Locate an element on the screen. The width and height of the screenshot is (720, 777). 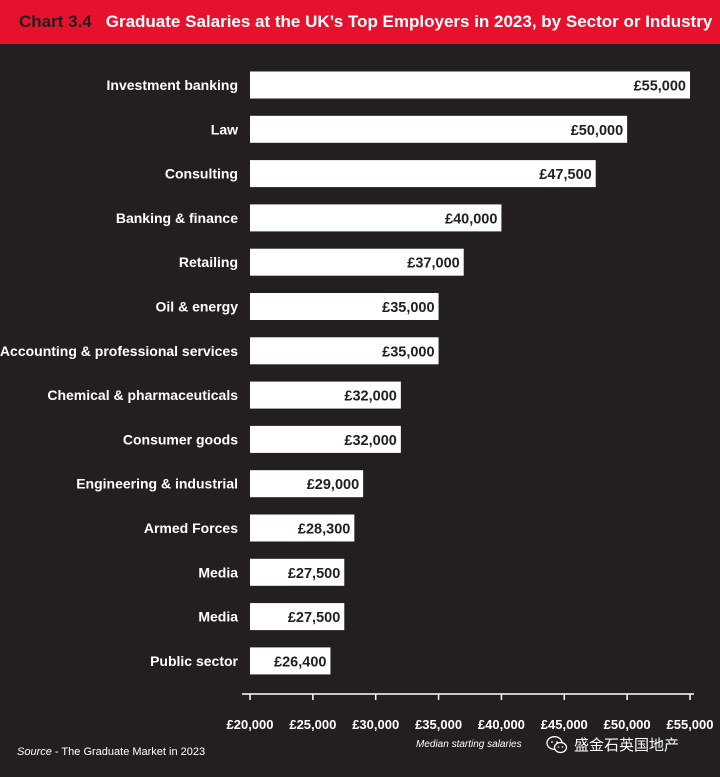
watermark: 盛金石英国地产 is located at coordinates (612, 744).